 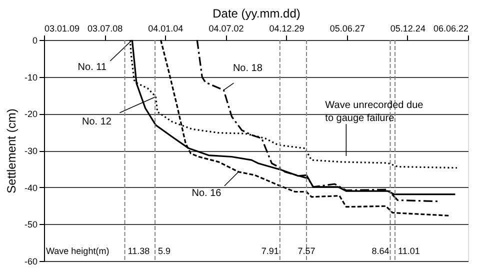 I want to click on ref-line-label: 8.64, so click(x=381, y=251).